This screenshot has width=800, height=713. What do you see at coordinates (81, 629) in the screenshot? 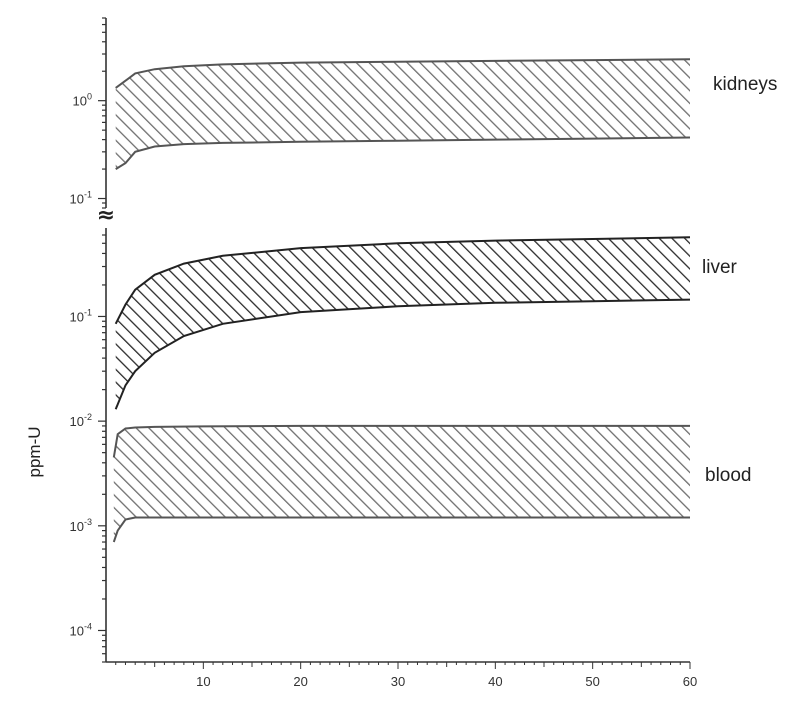
I see `y-tick-label: 10⁻⁴` at bounding box center [81, 629].